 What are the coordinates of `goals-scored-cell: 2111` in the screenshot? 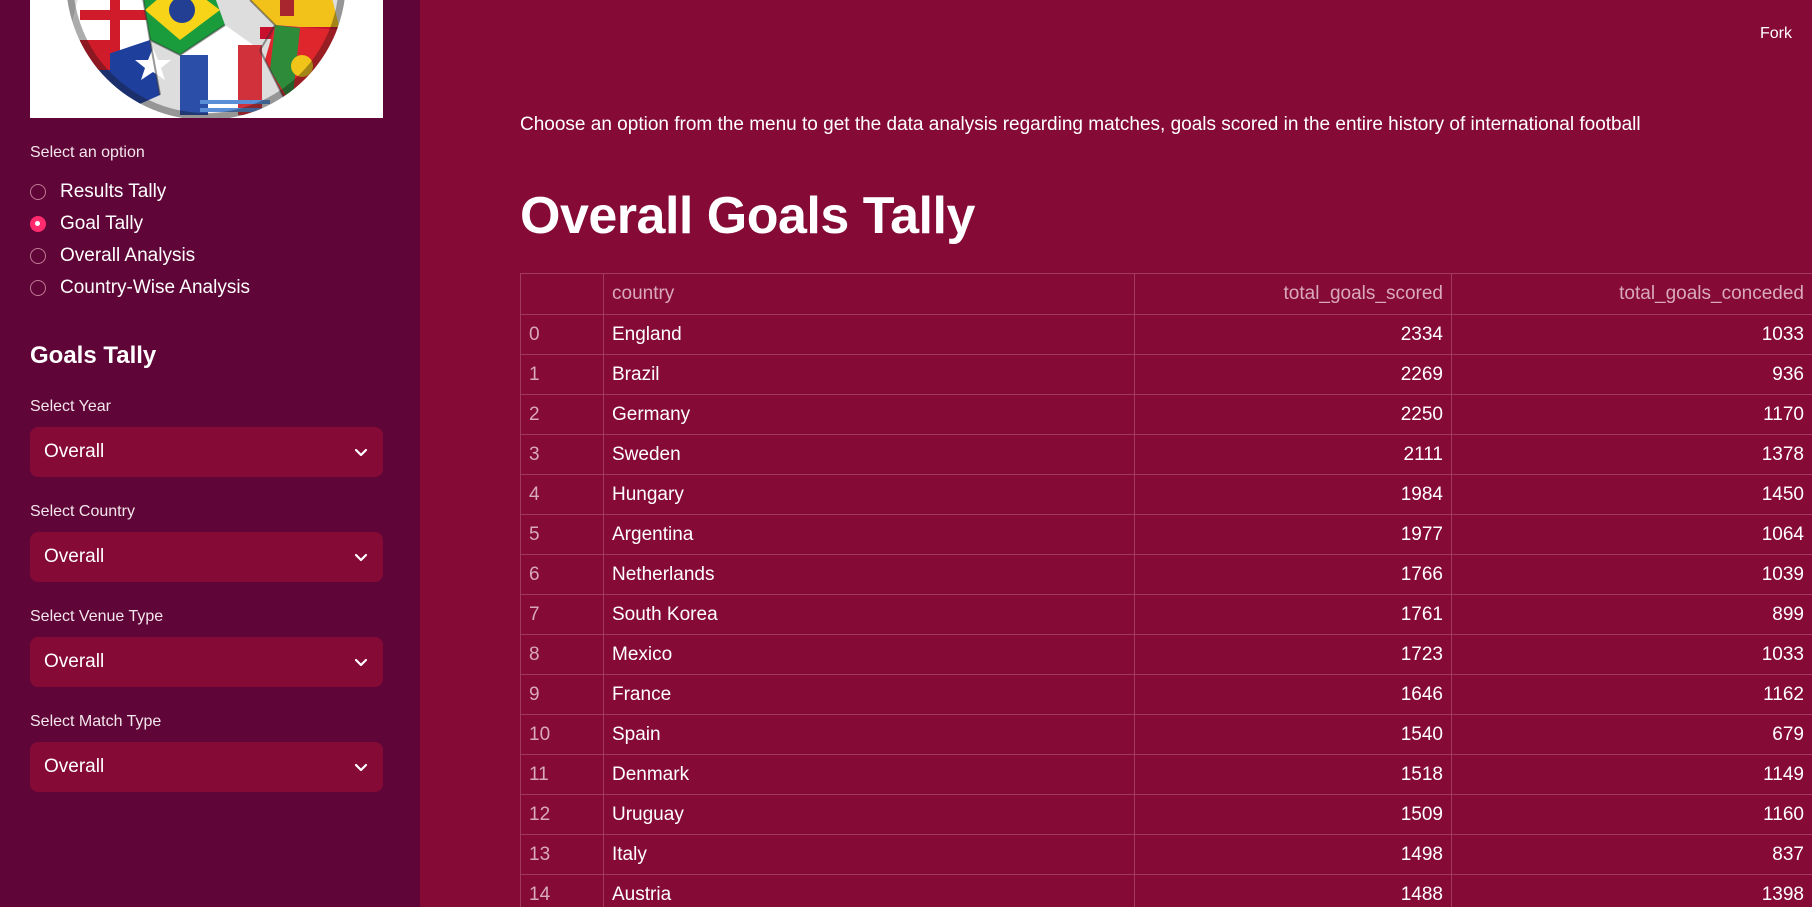 It's located at (1293, 454).